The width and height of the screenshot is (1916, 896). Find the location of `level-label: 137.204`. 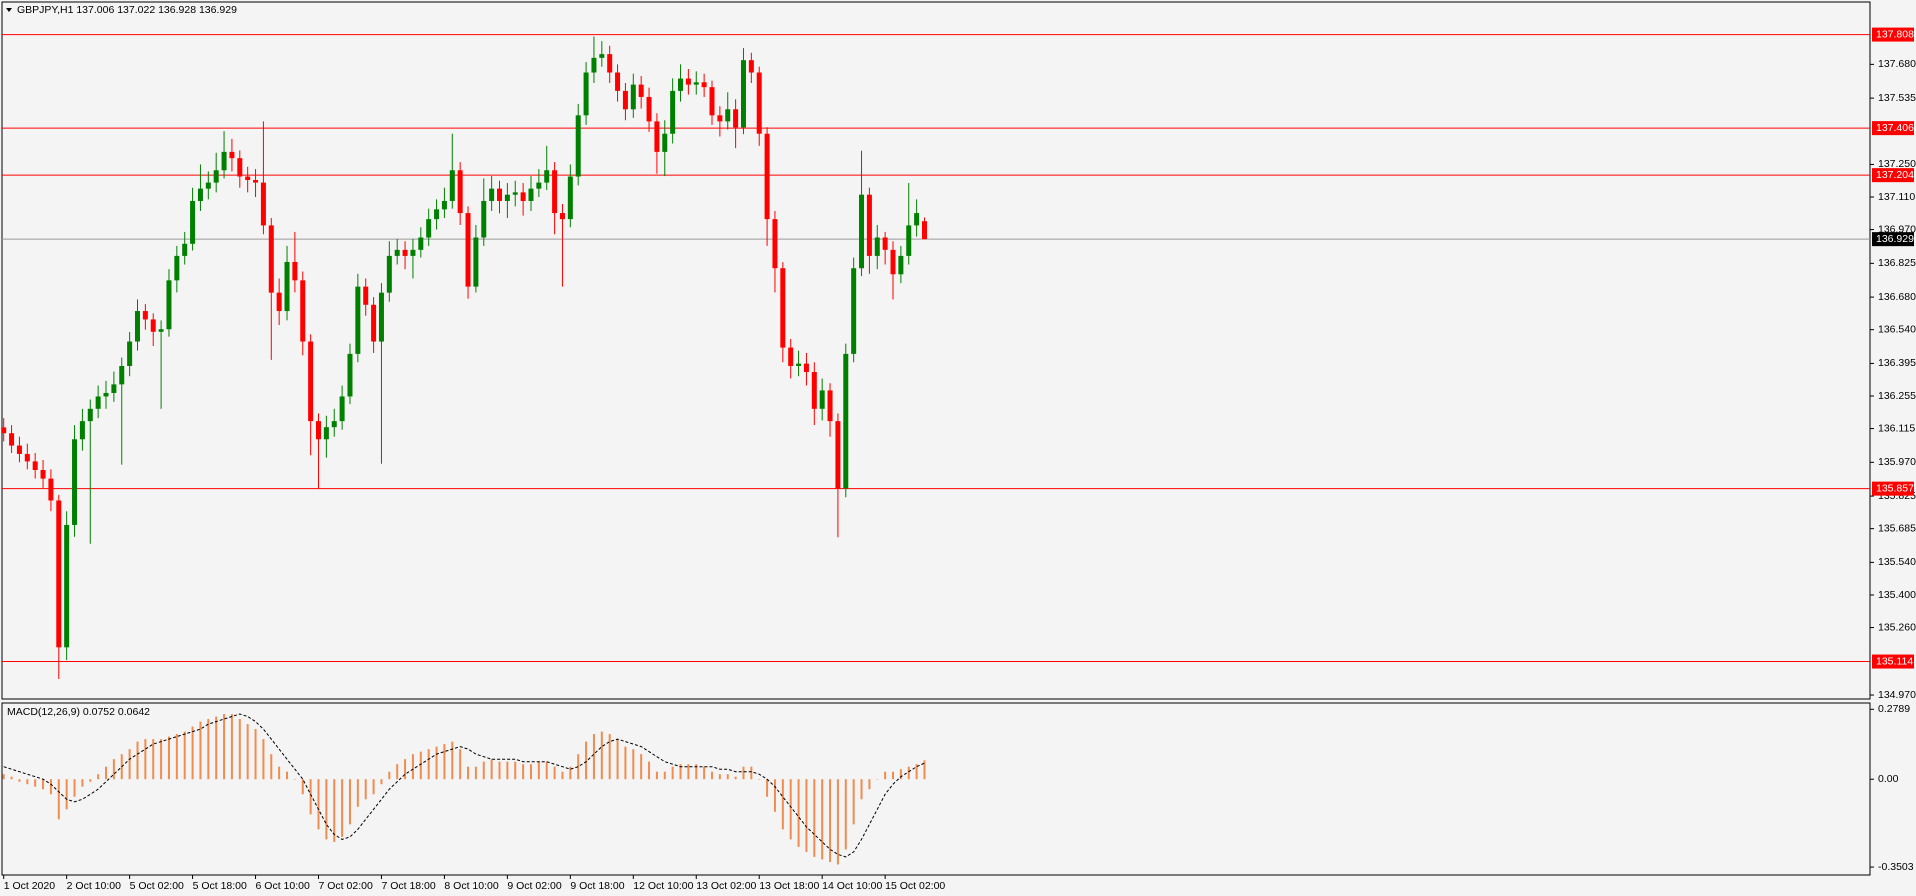

level-label: 137.204 is located at coordinates (1895, 175).